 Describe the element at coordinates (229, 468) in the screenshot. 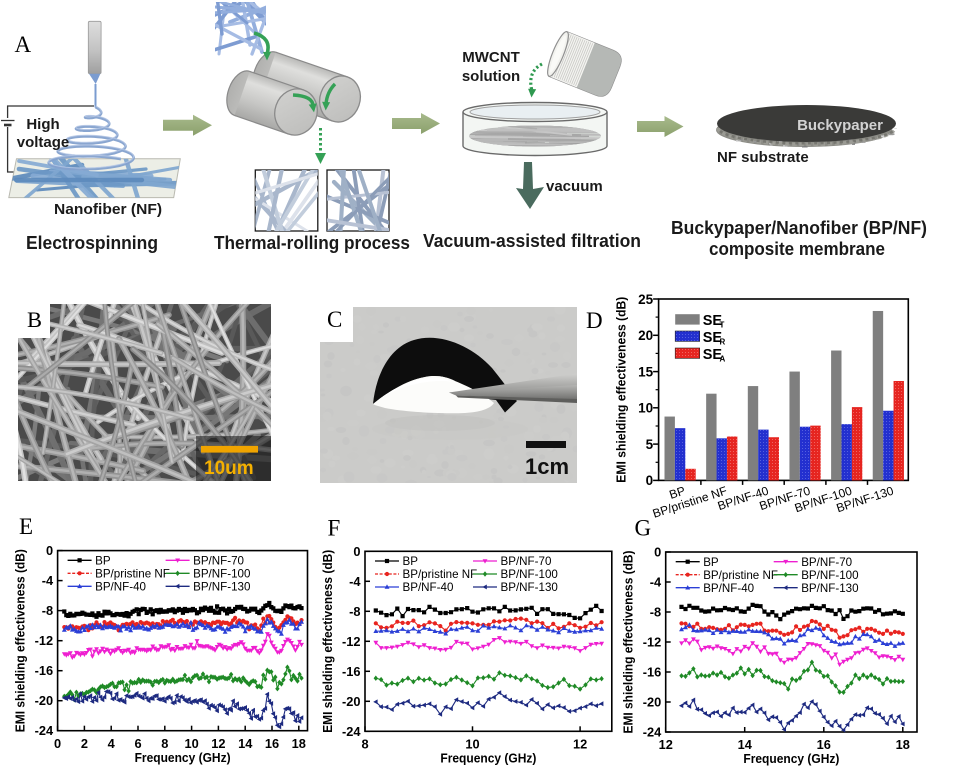

I see `svg-text: 10um` at that location.